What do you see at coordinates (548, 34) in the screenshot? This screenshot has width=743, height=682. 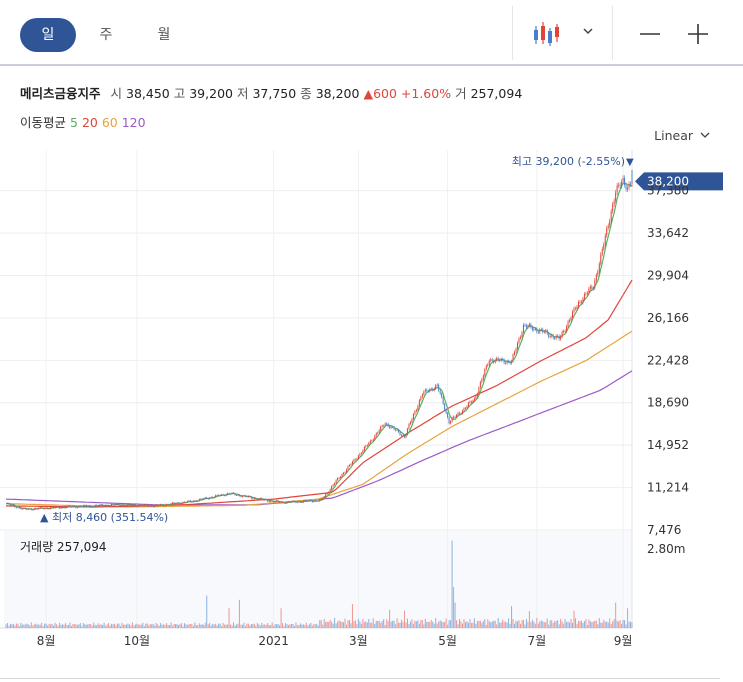 I see `chart-type-button` at bounding box center [548, 34].